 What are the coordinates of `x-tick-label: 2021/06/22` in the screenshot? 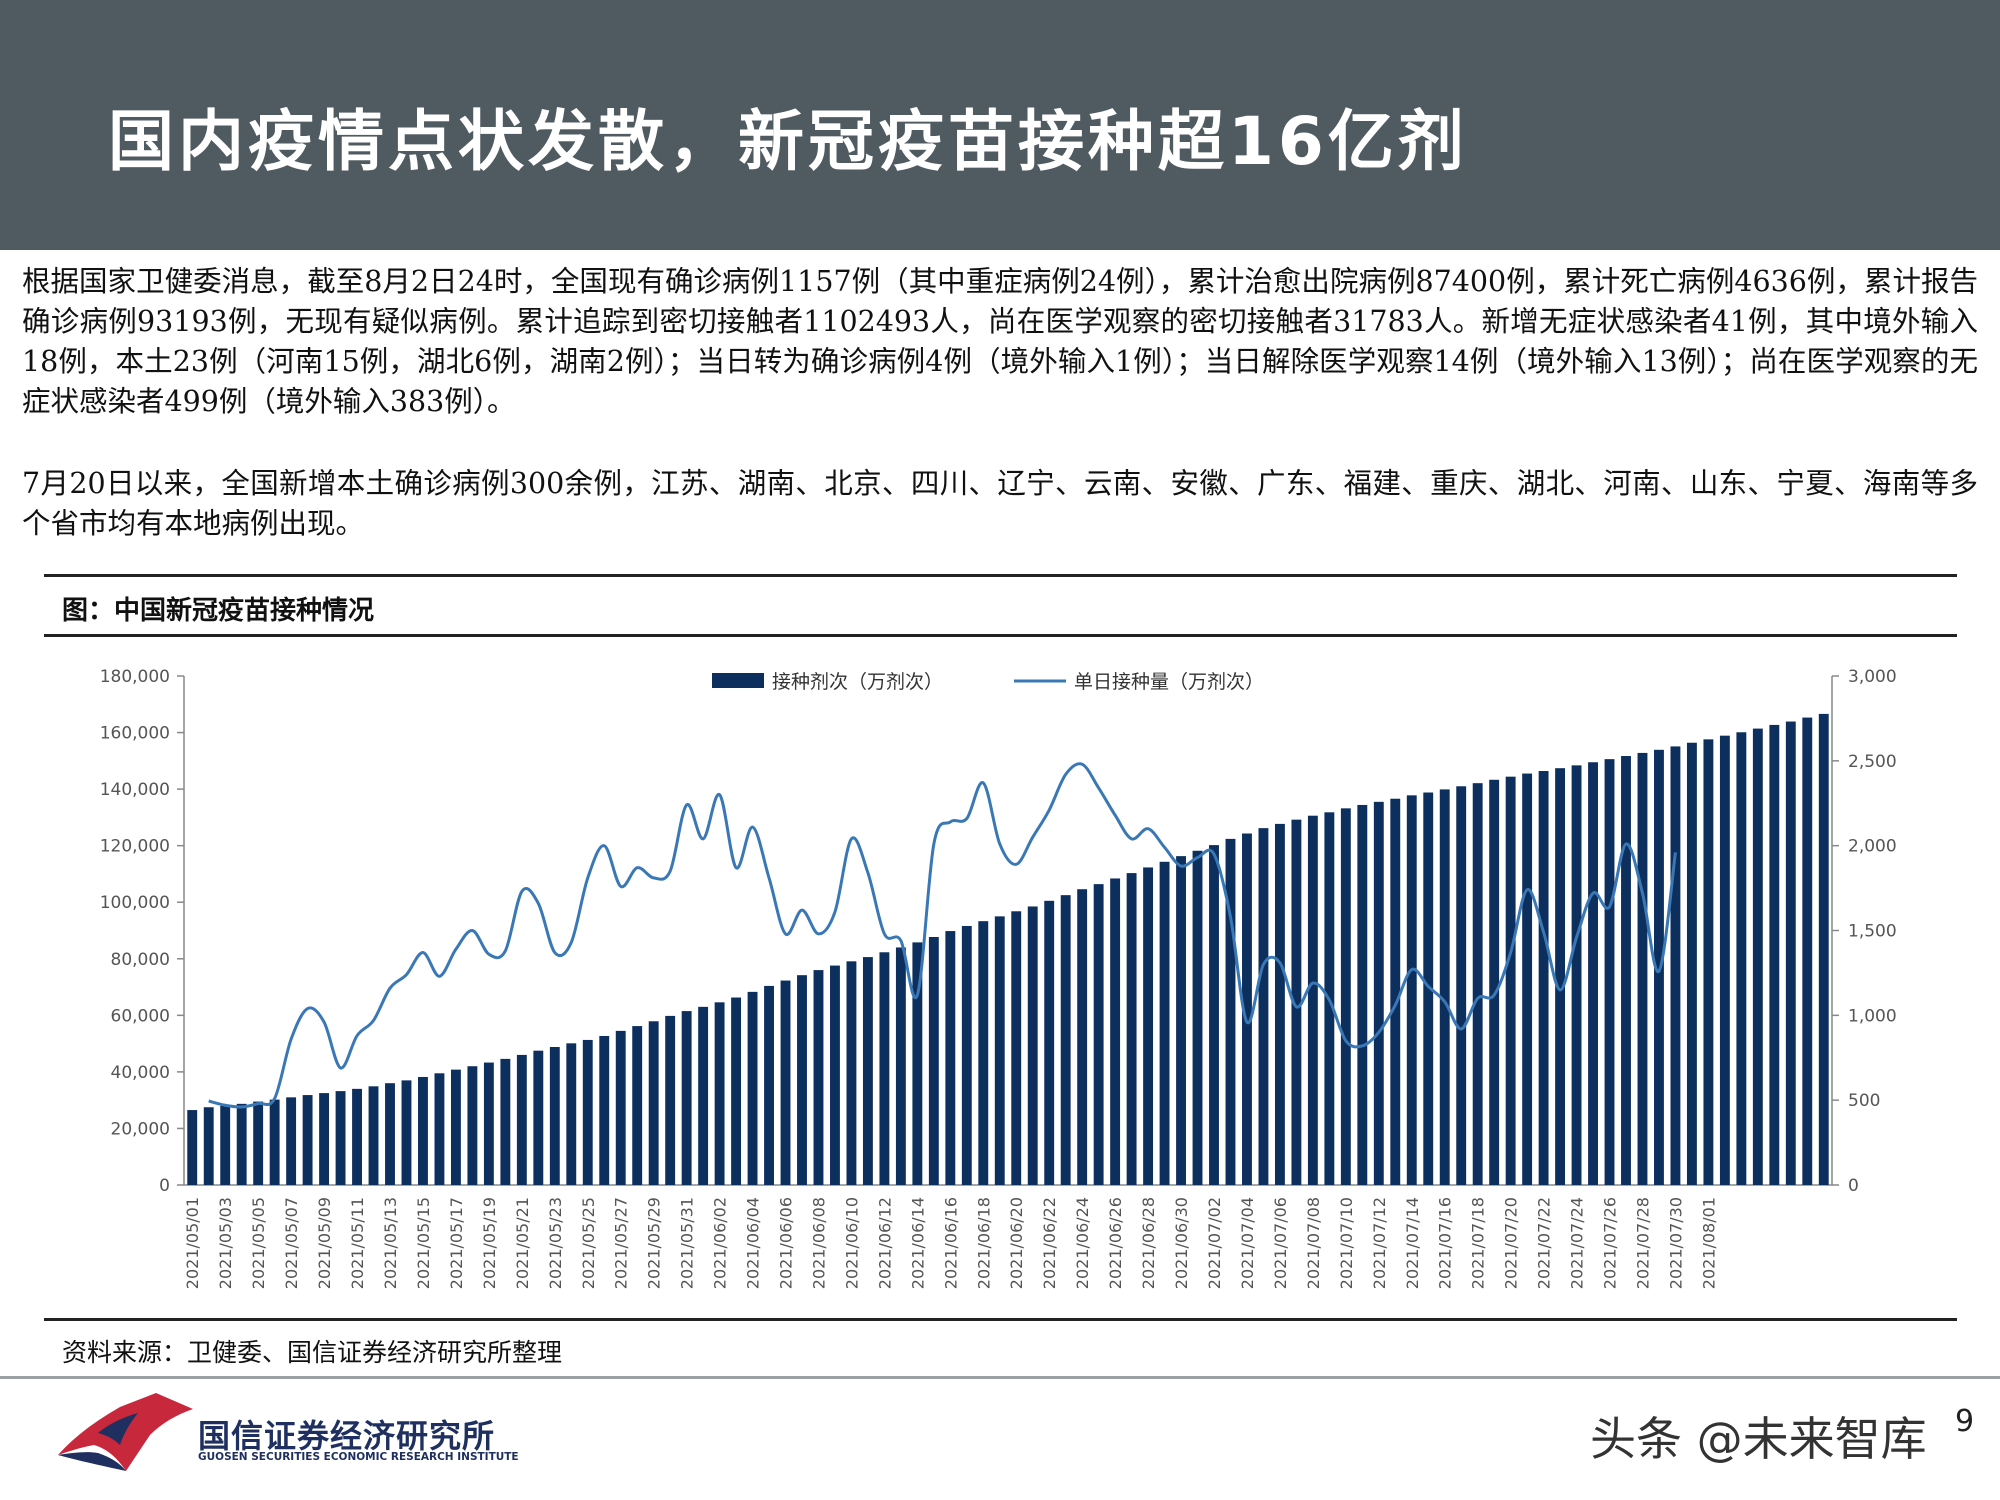 It's located at (1049, 1243).